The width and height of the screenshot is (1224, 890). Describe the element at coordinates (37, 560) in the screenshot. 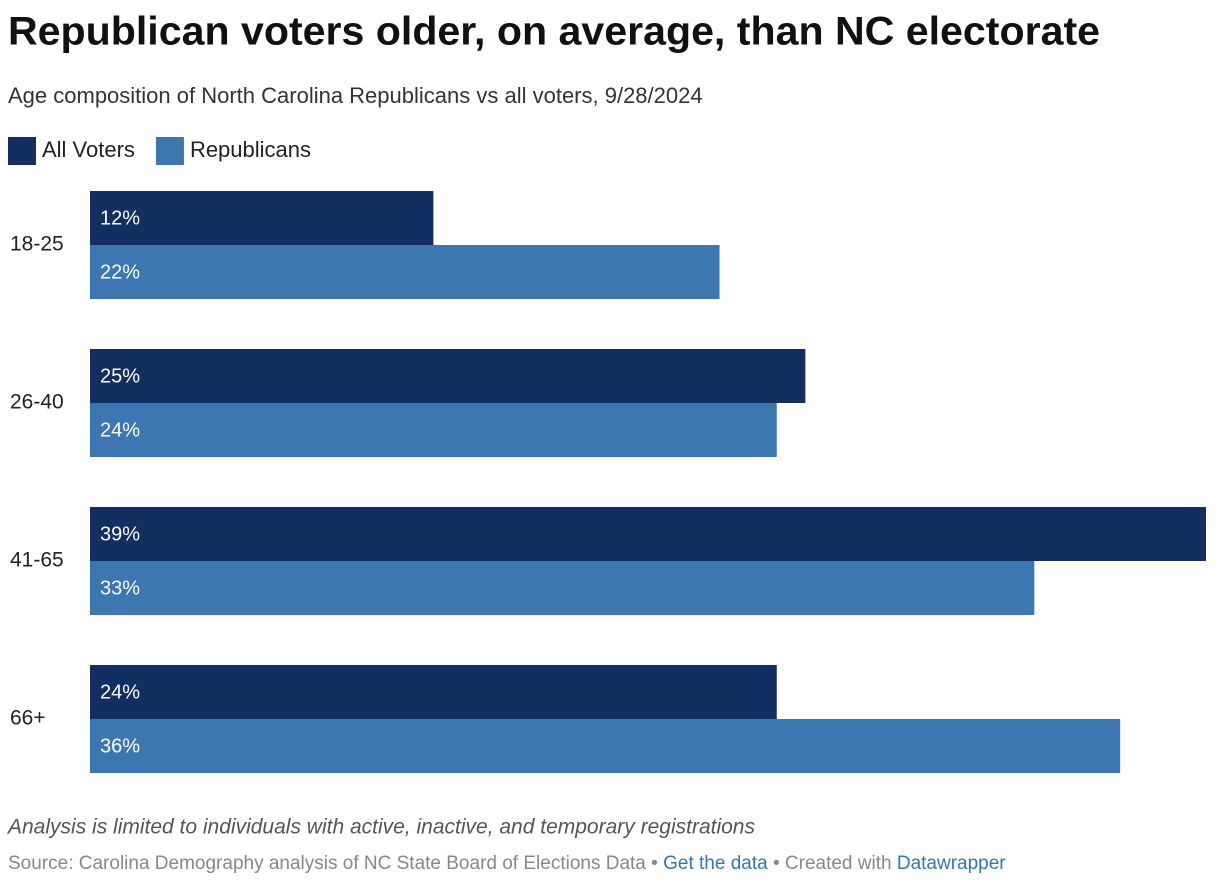

I see `category-label: 41-65` at that location.